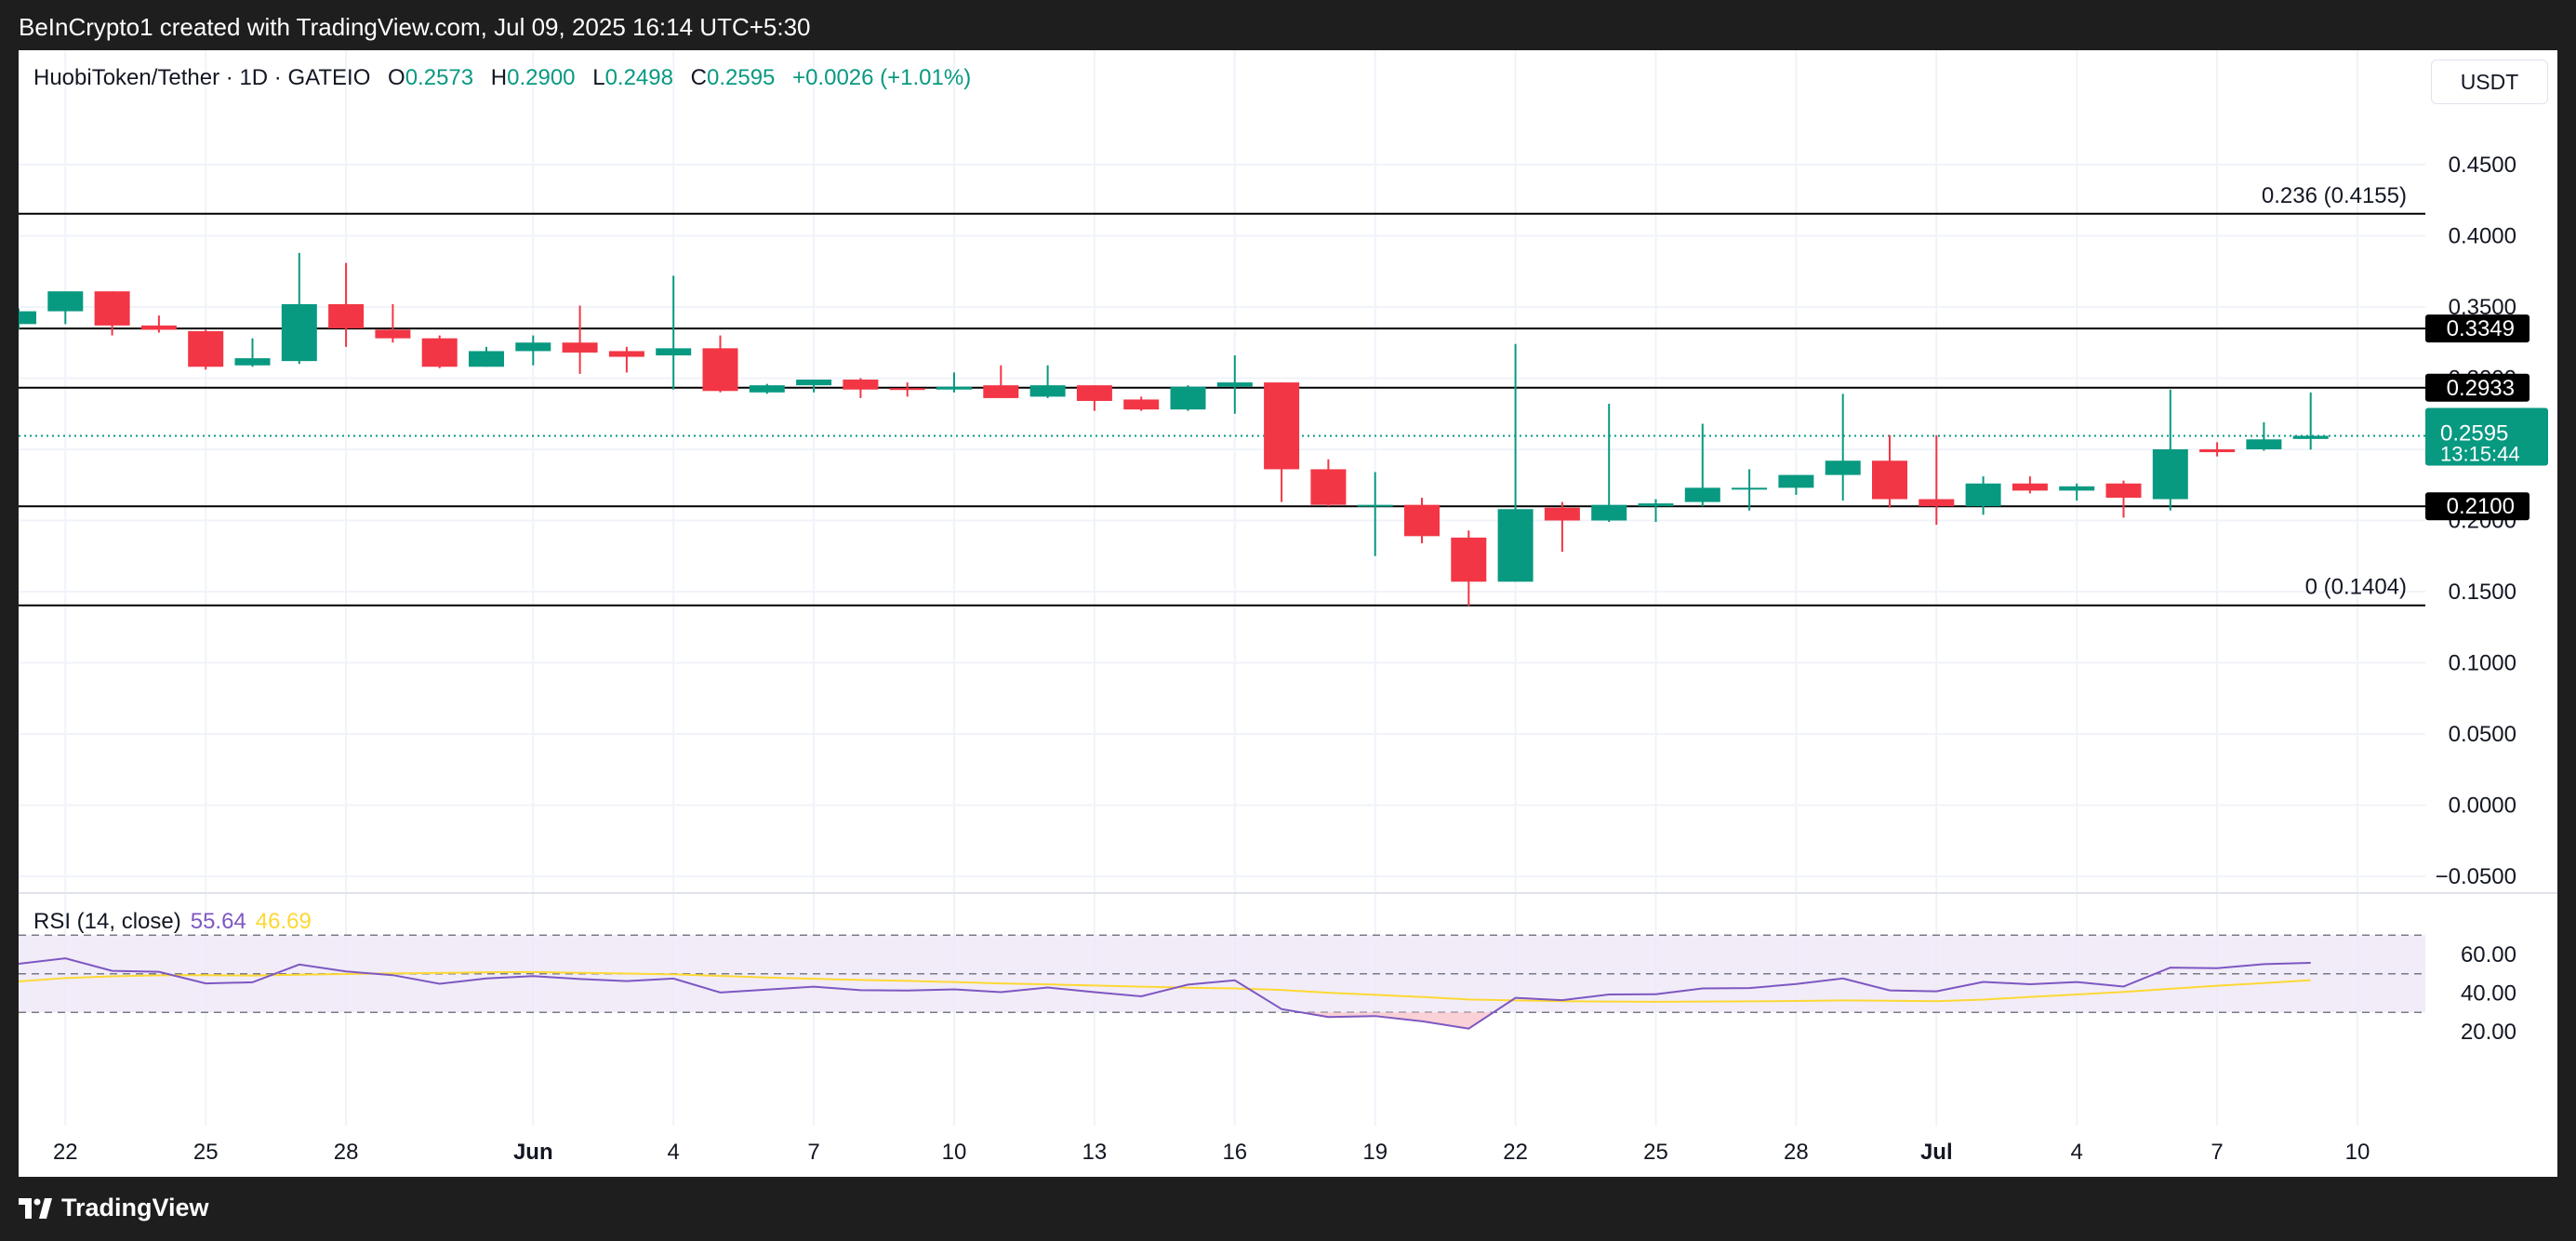 Image resolution: width=2576 pixels, height=1241 pixels. I want to click on rsi-ma-line, so click(1165, 987).